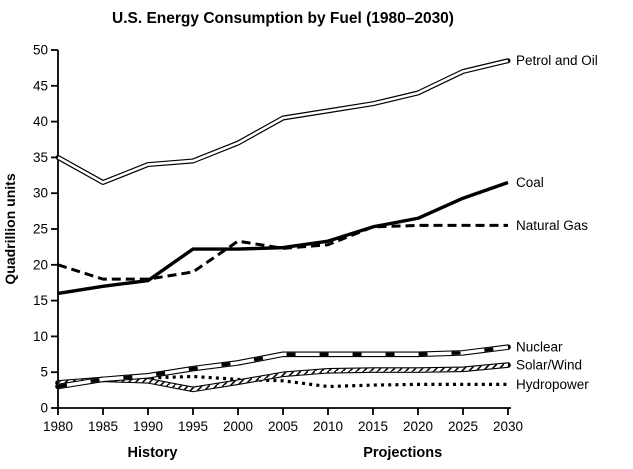  I want to click on x-axis-annotation-projections: Projections, so click(402, 453).